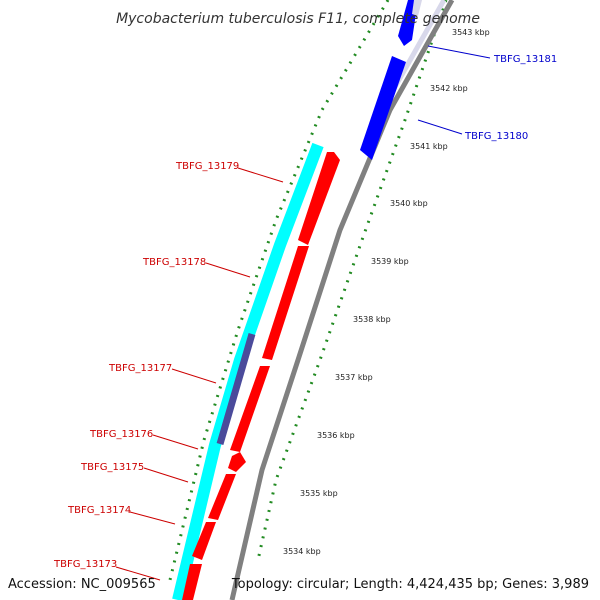  I want to click on gene-label-13175: TBFG_13175, so click(112, 467).